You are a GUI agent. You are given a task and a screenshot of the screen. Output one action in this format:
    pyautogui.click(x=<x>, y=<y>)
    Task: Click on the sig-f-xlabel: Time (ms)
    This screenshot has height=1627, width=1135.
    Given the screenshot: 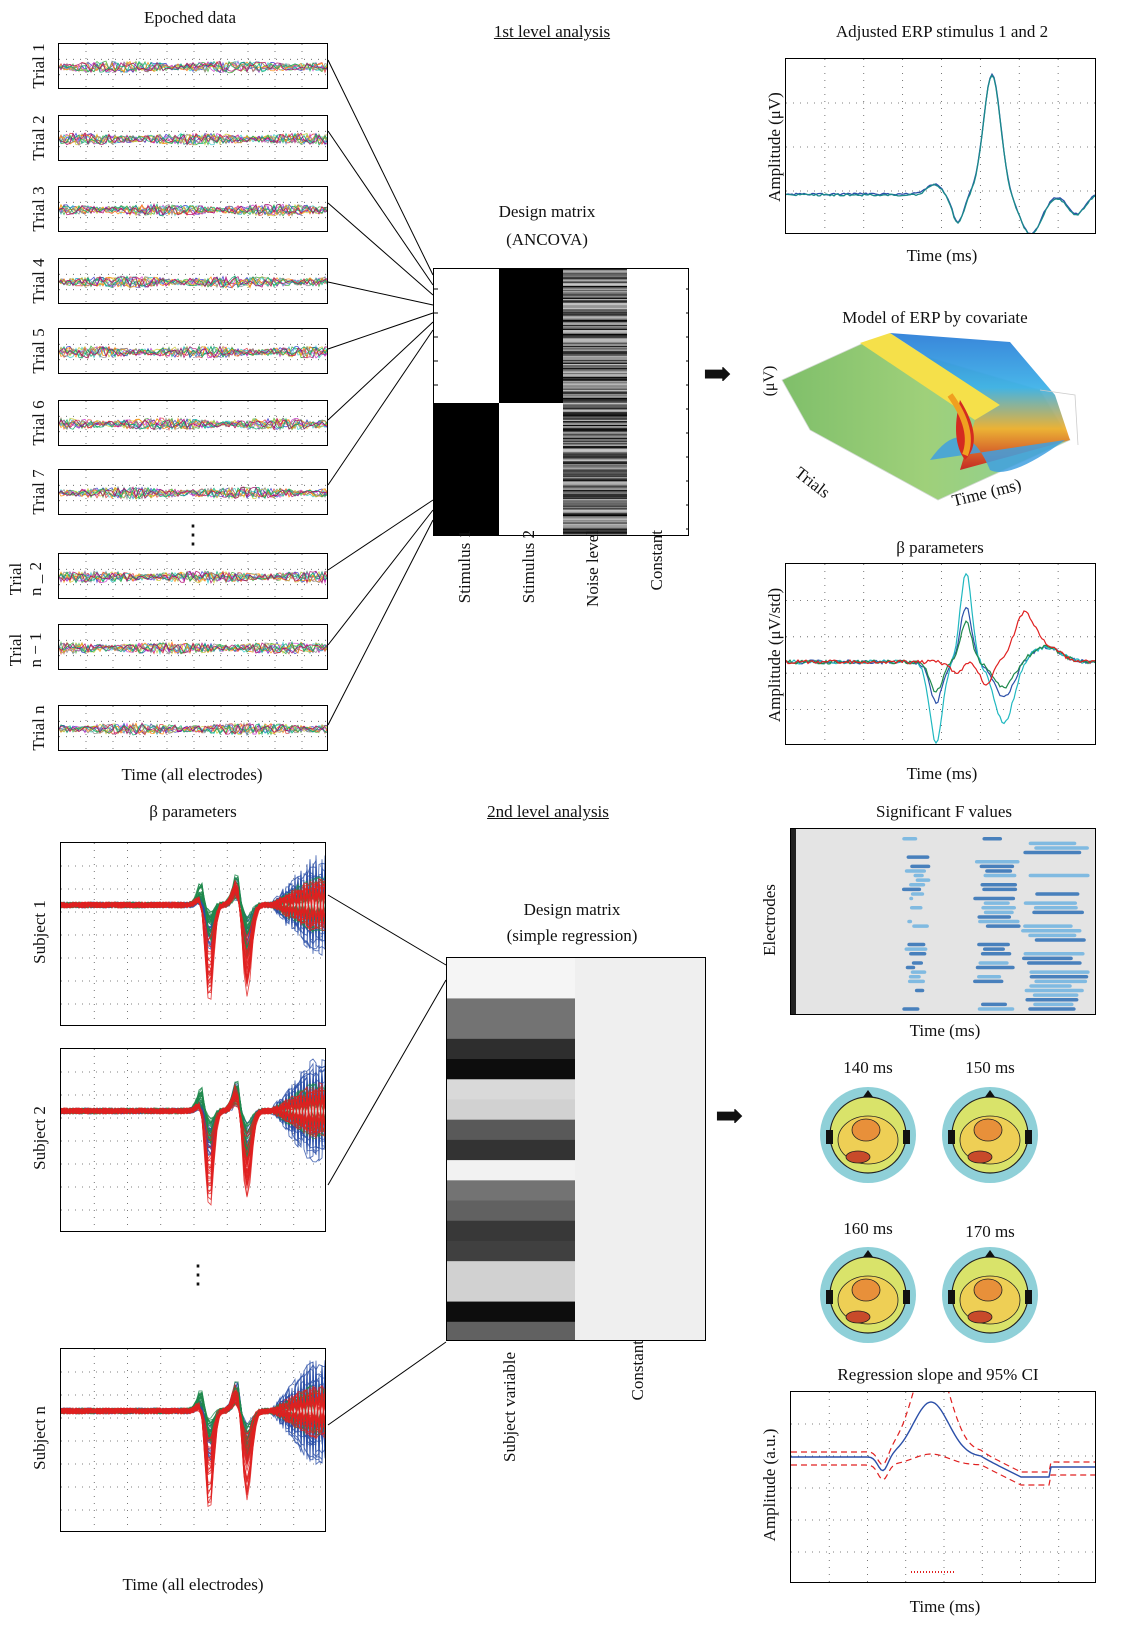 What is the action you would take?
    pyautogui.click(x=945, y=1030)
    